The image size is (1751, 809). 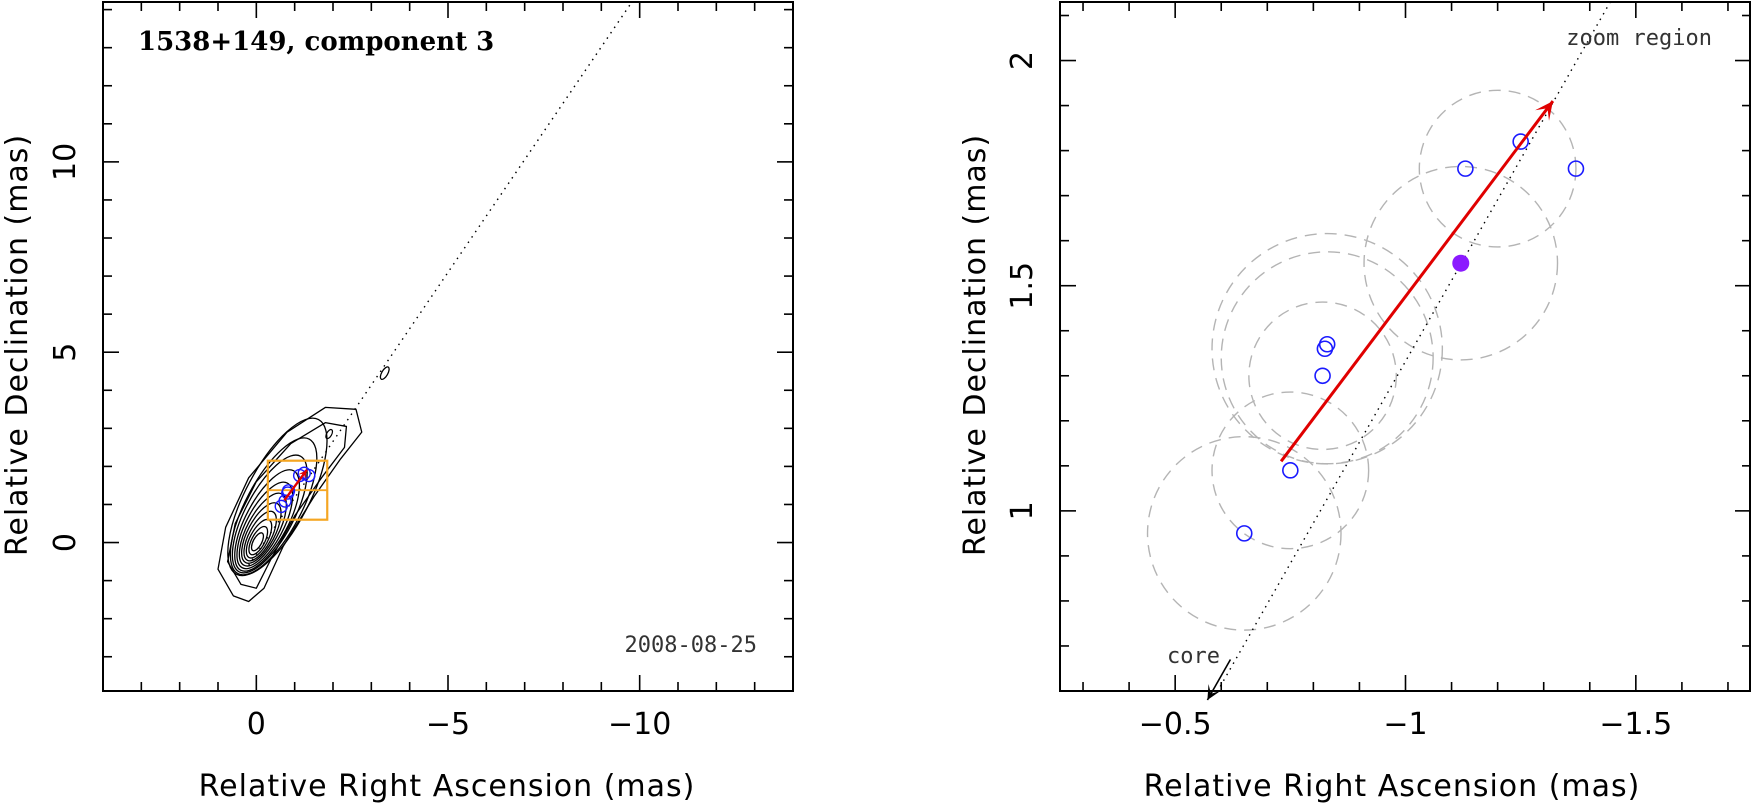 I want to click on left-x-axis-label: Relative Right Ascension (mas), so click(x=447, y=786).